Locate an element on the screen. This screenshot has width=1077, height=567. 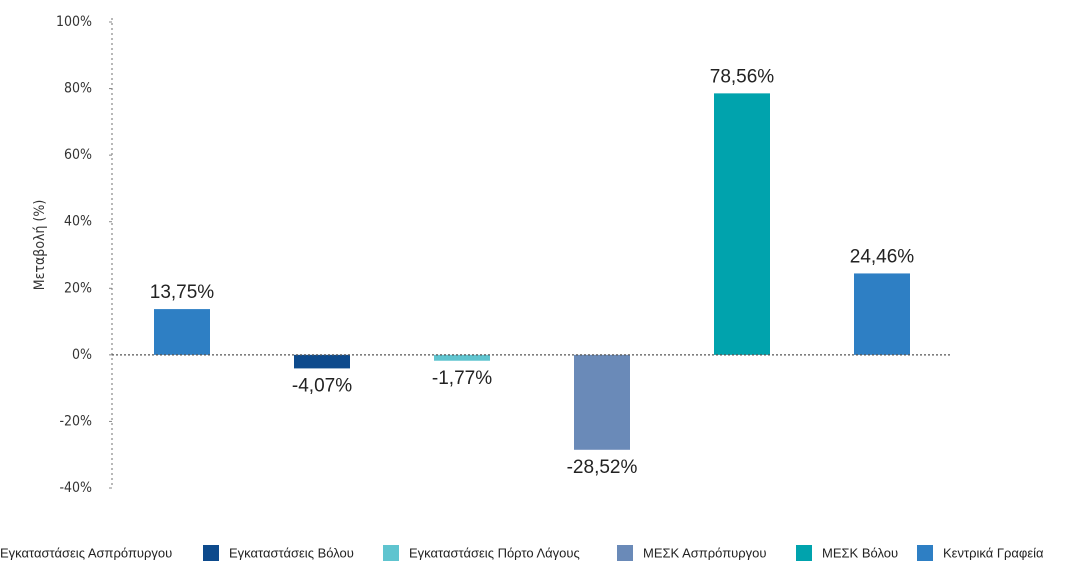
legend-label: Εγκαταστάσεις Βόλου is located at coordinates (291, 552).